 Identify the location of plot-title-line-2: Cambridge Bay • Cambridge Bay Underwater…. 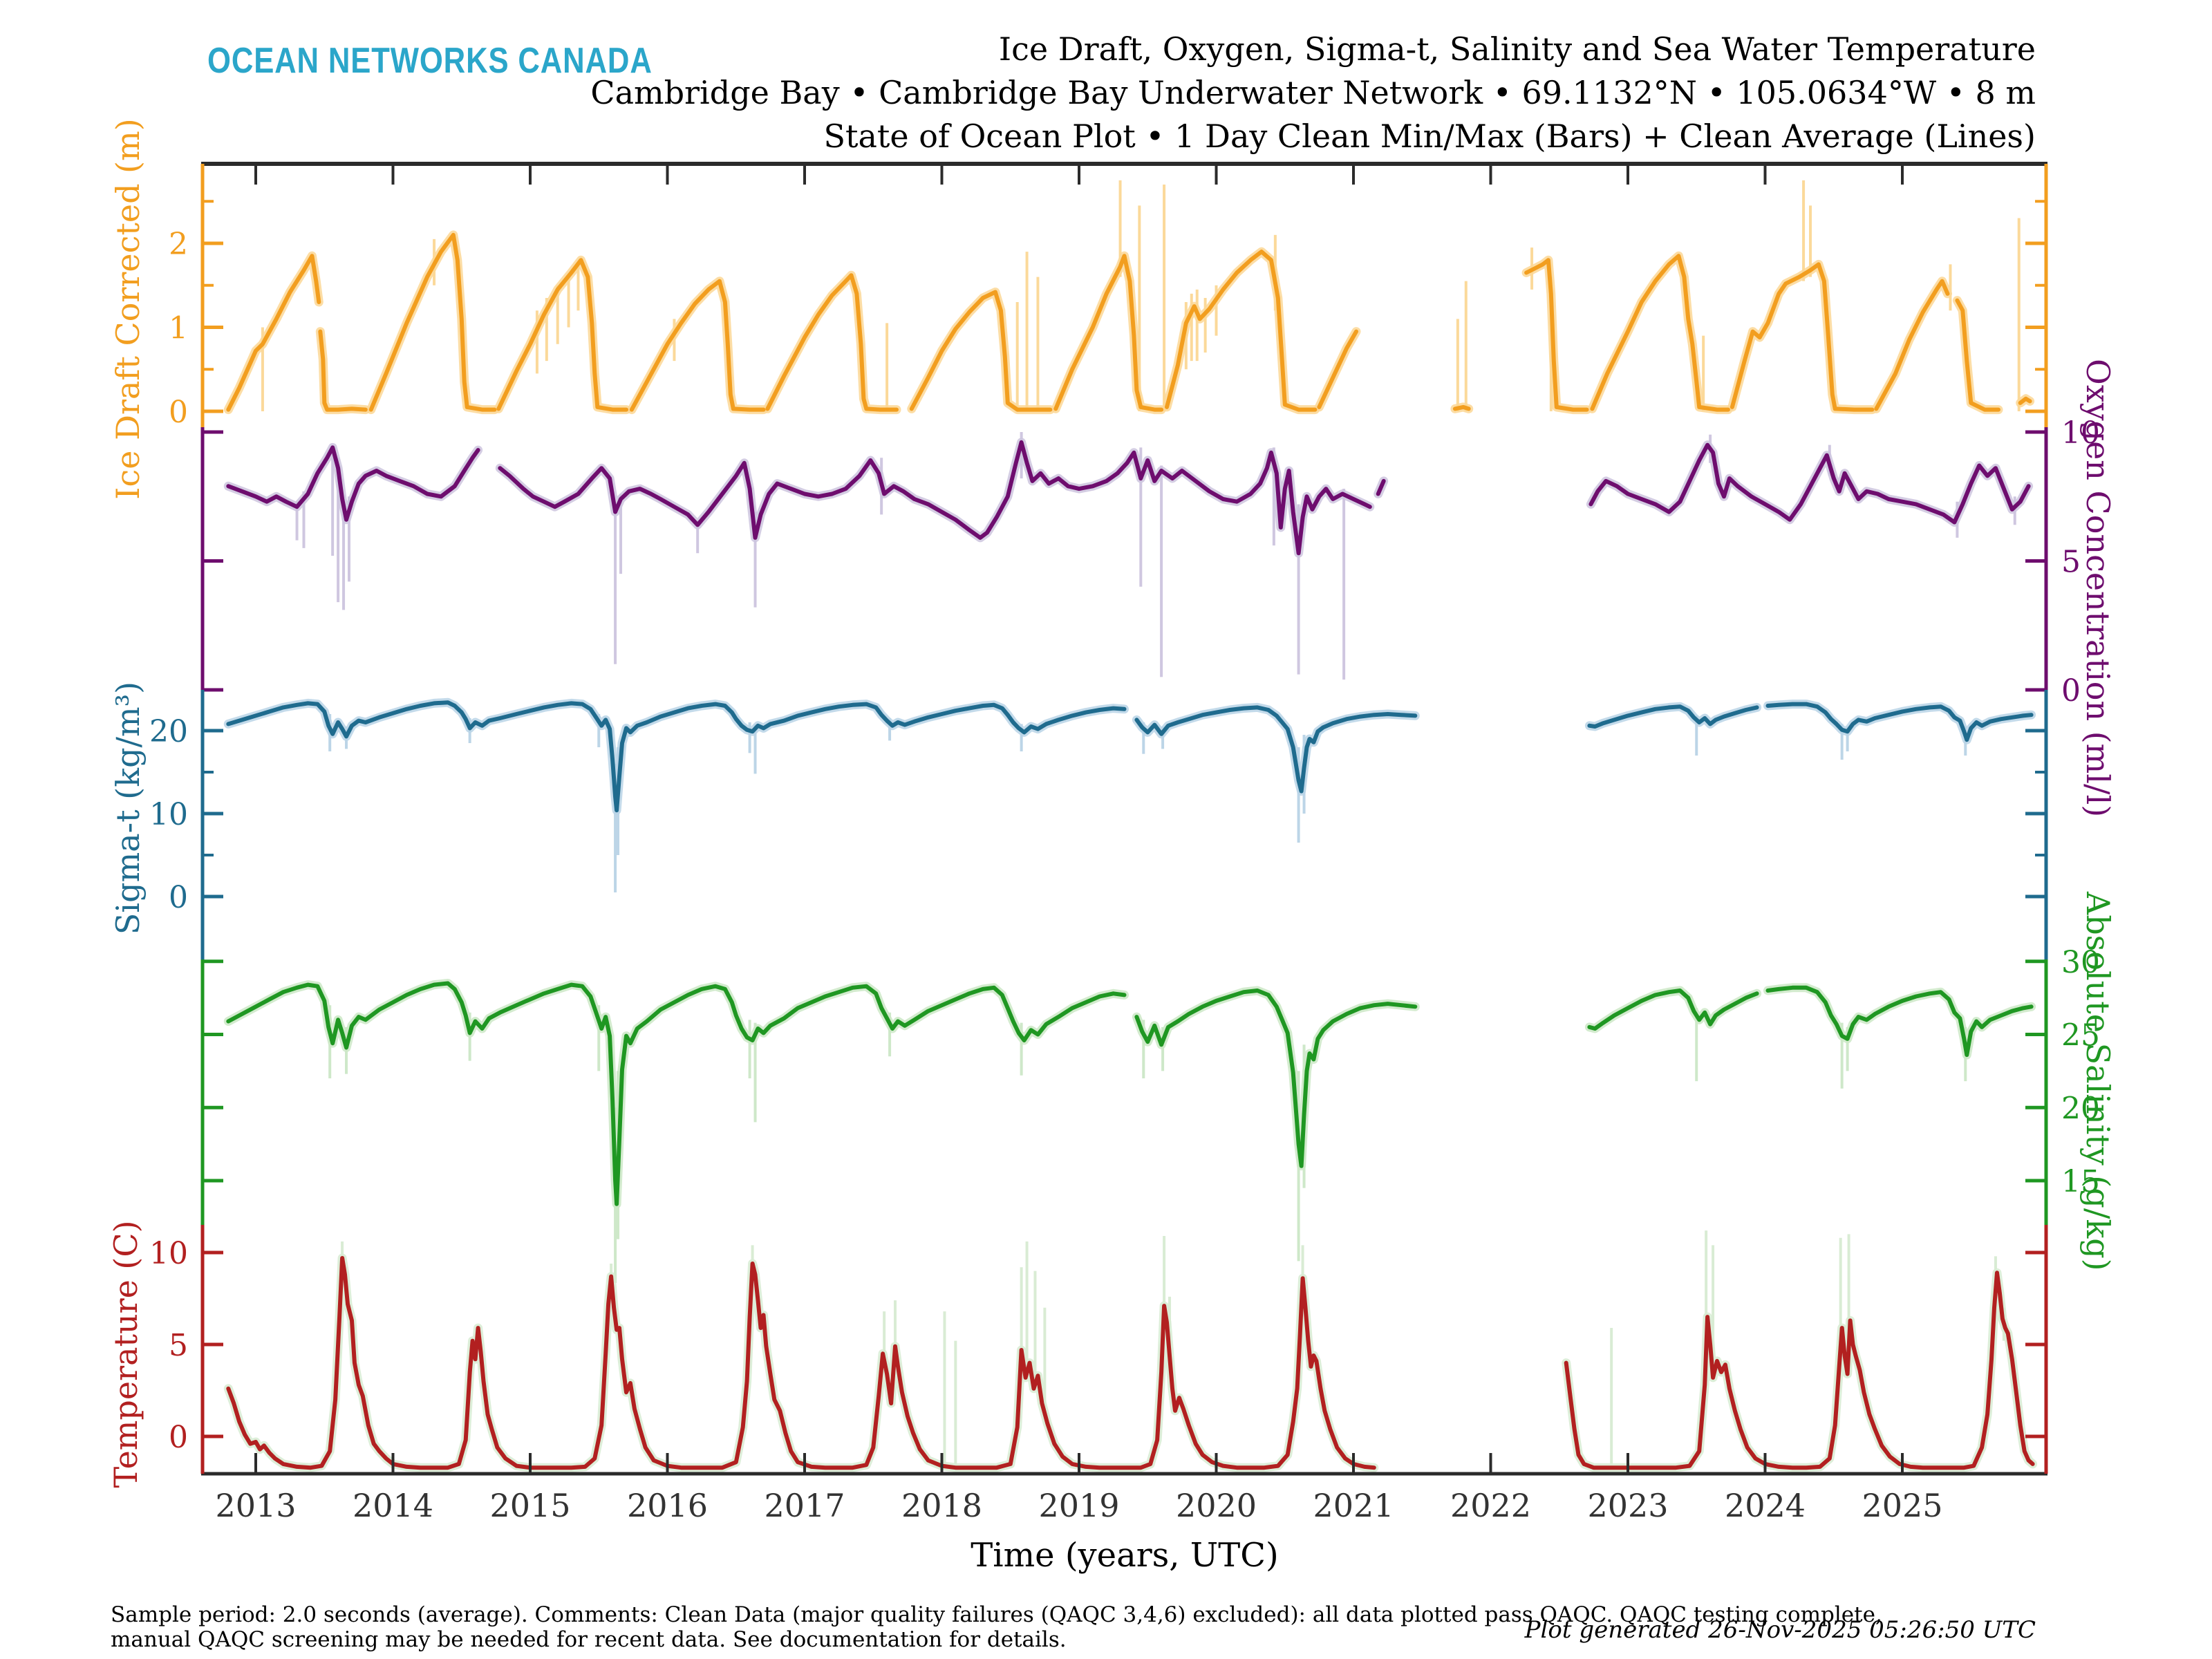
(1313, 92).